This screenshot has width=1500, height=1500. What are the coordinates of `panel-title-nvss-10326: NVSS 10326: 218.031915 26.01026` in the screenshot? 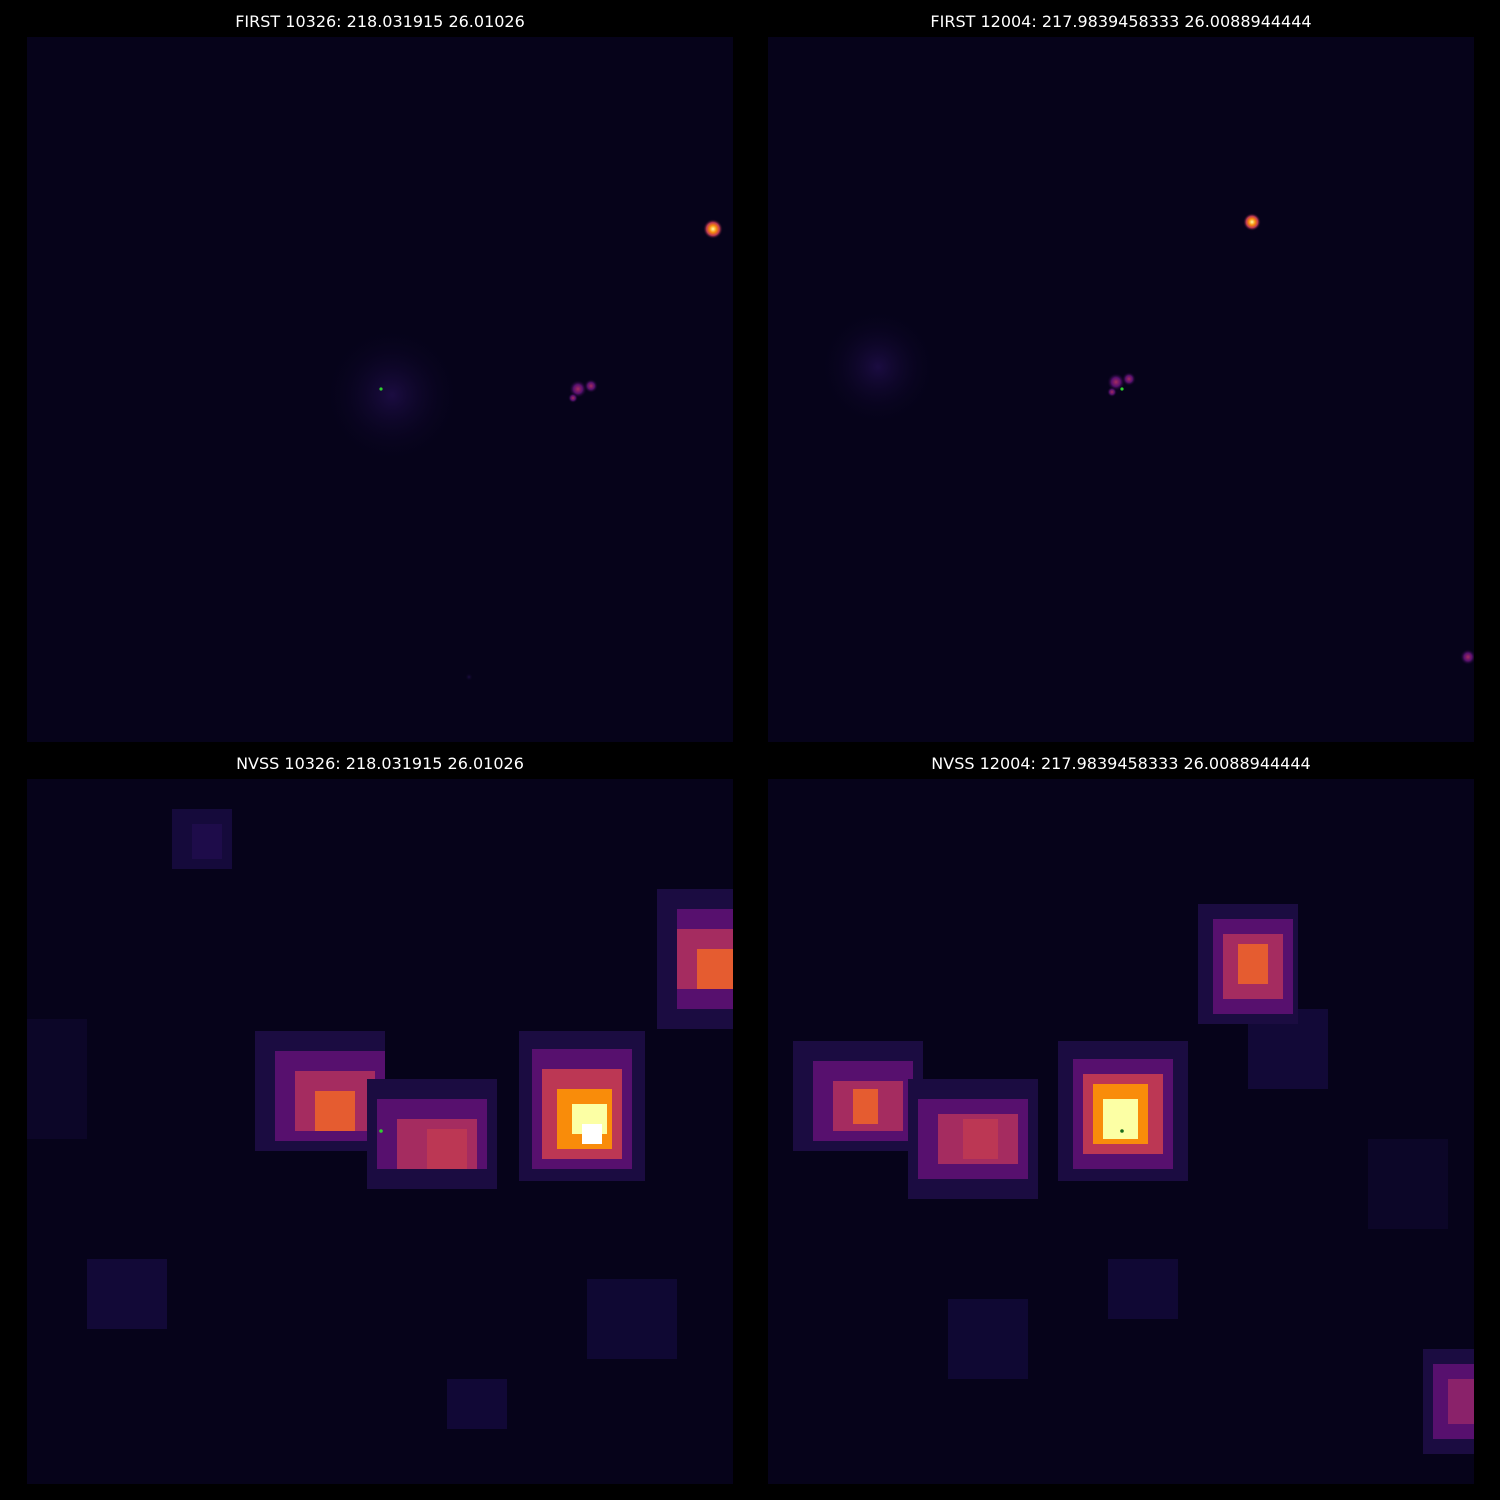 It's located at (380, 763).